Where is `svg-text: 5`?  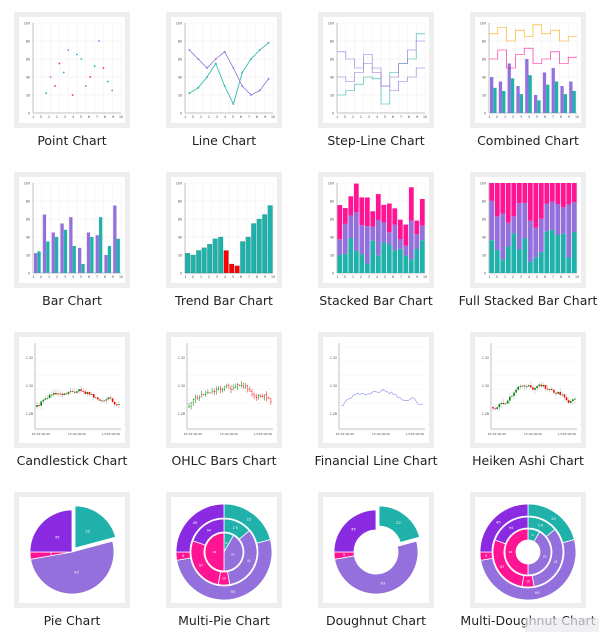 svg-text: 5 is located at coordinates (385, 277).